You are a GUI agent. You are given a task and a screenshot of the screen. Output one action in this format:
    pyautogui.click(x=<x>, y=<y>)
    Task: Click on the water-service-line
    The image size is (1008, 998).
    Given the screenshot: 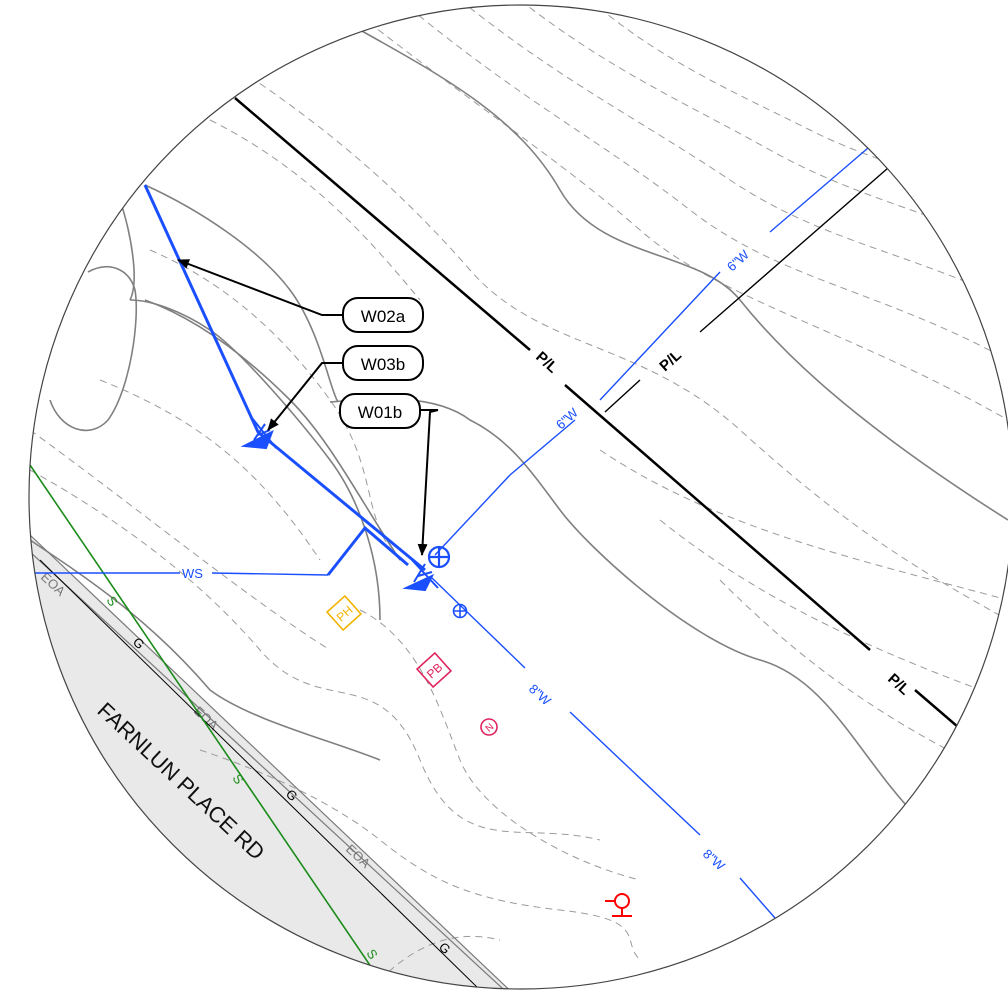 What is the action you would take?
    pyautogui.click(x=179, y=574)
    